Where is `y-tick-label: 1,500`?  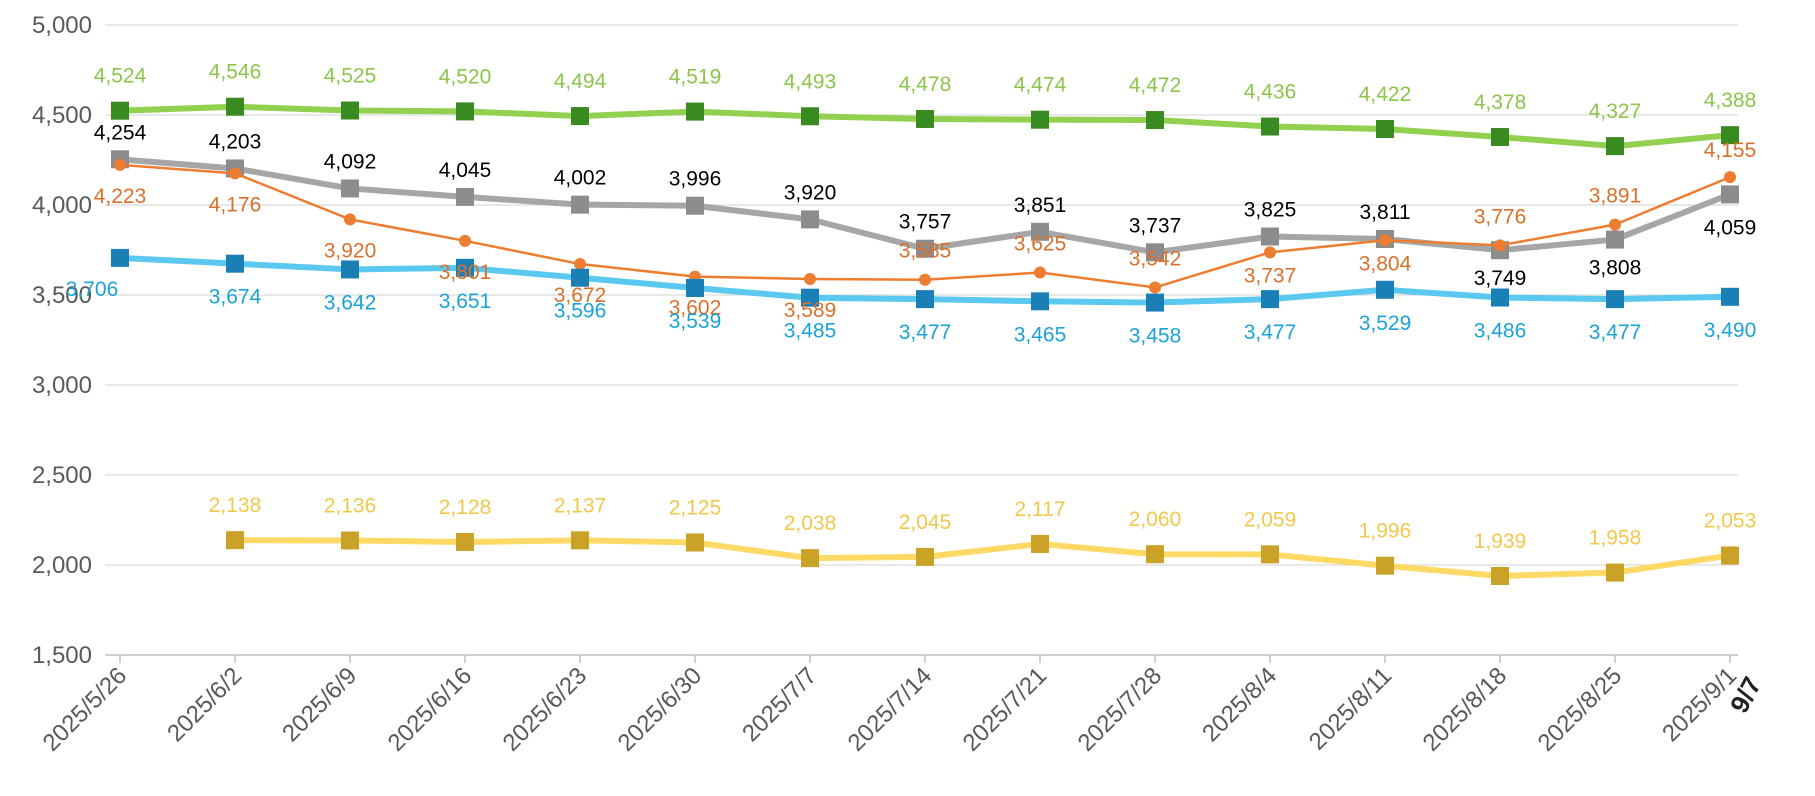 y-tick-label: 1,500 is located at coordinates (62, 655).